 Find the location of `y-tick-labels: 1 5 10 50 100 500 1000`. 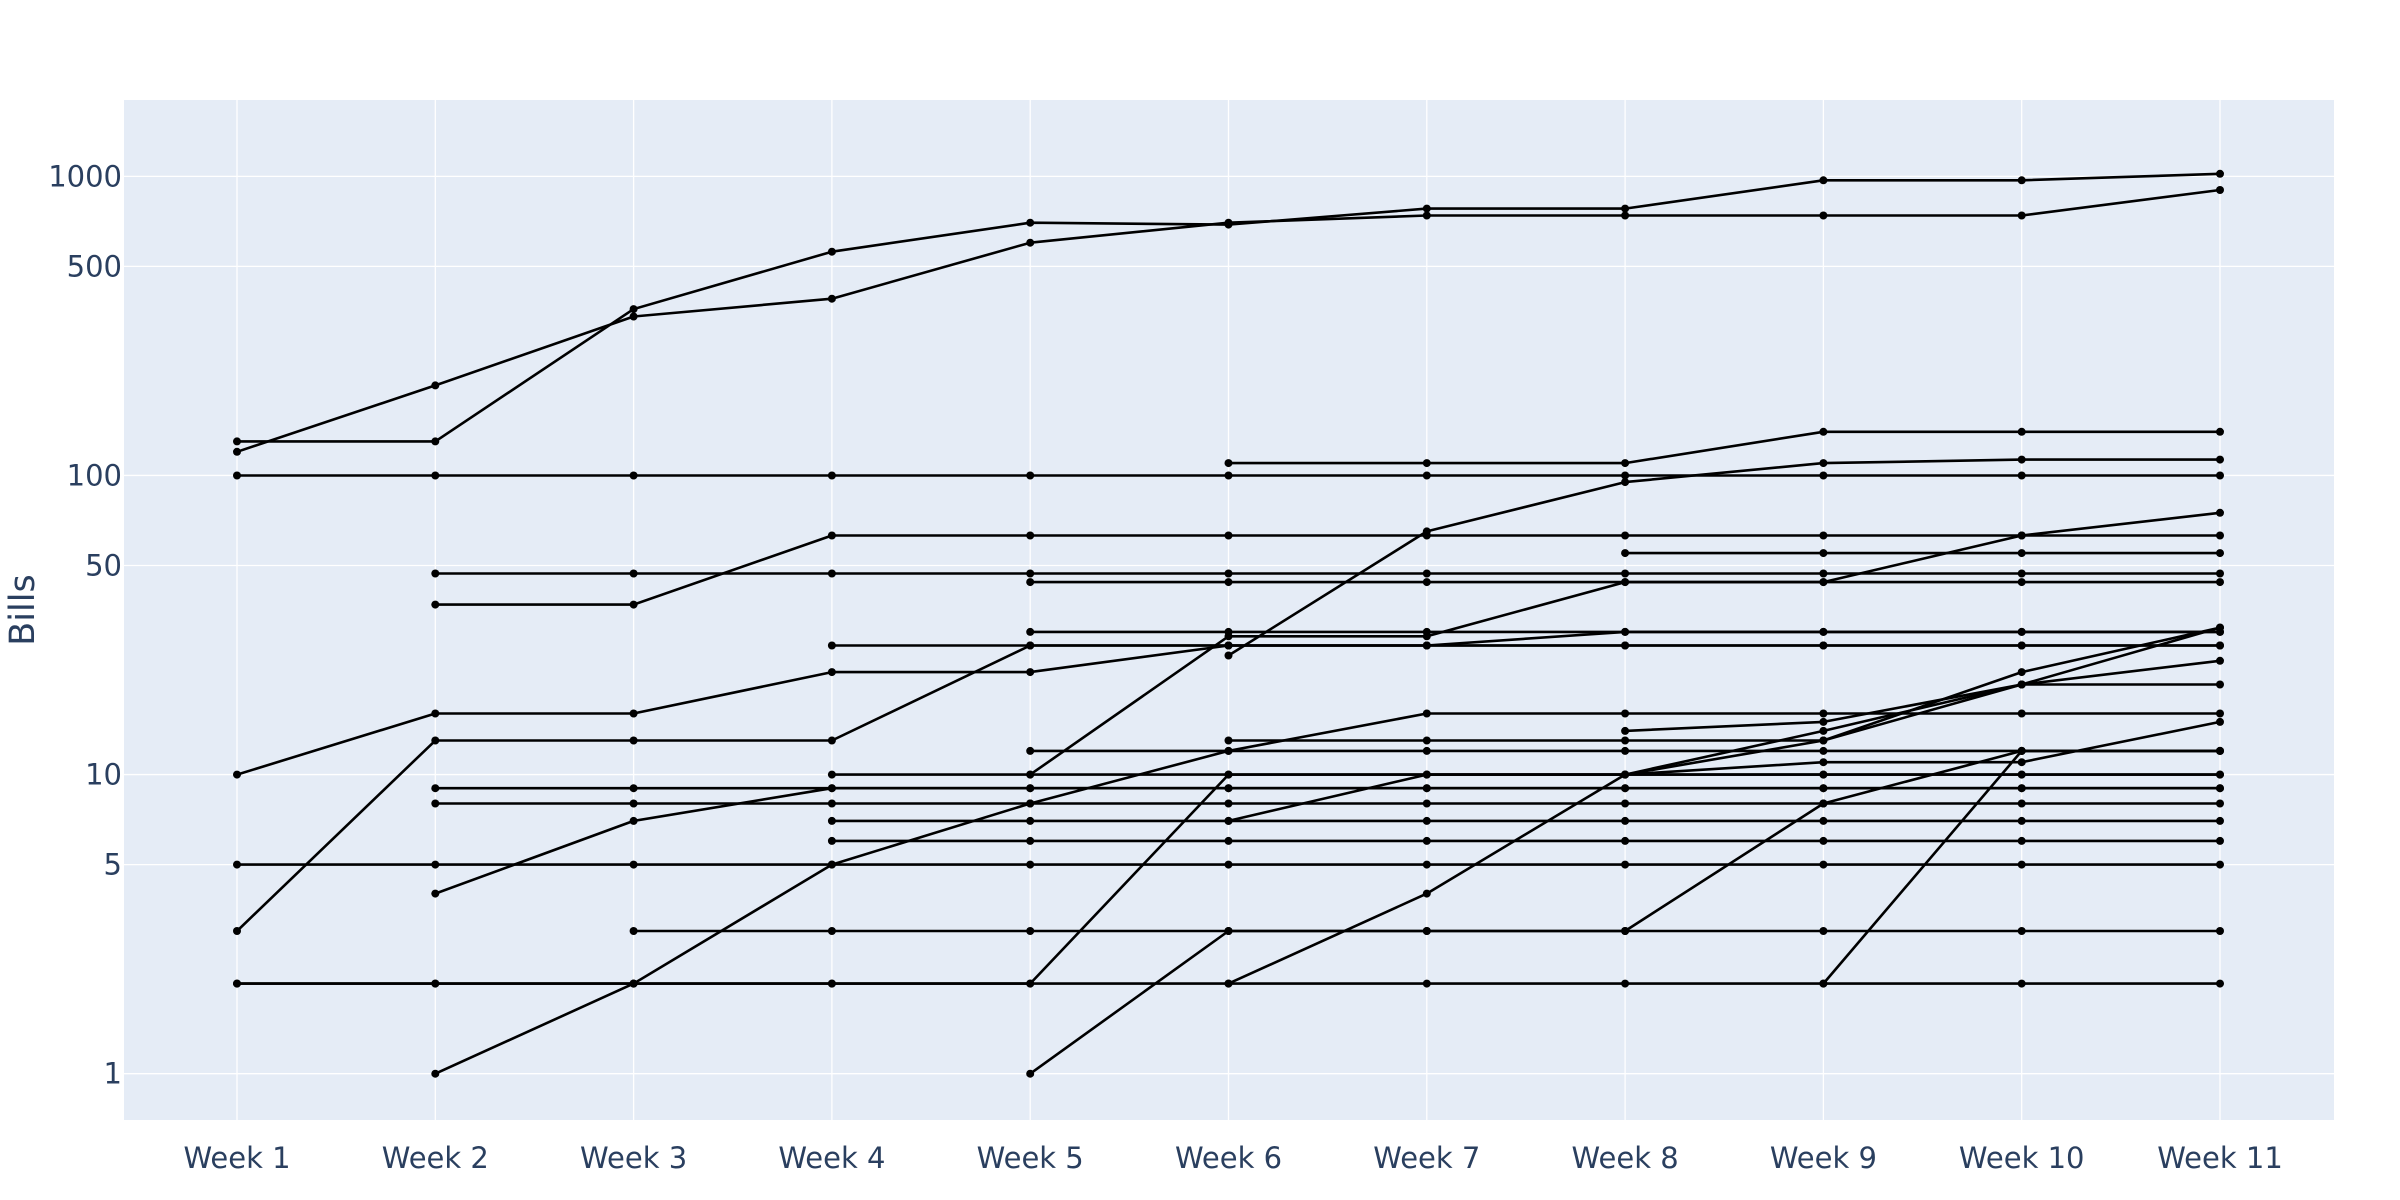

y-tick-labels: 1 5 10 50 100 500 1000 is located at coordinates (85, 624).